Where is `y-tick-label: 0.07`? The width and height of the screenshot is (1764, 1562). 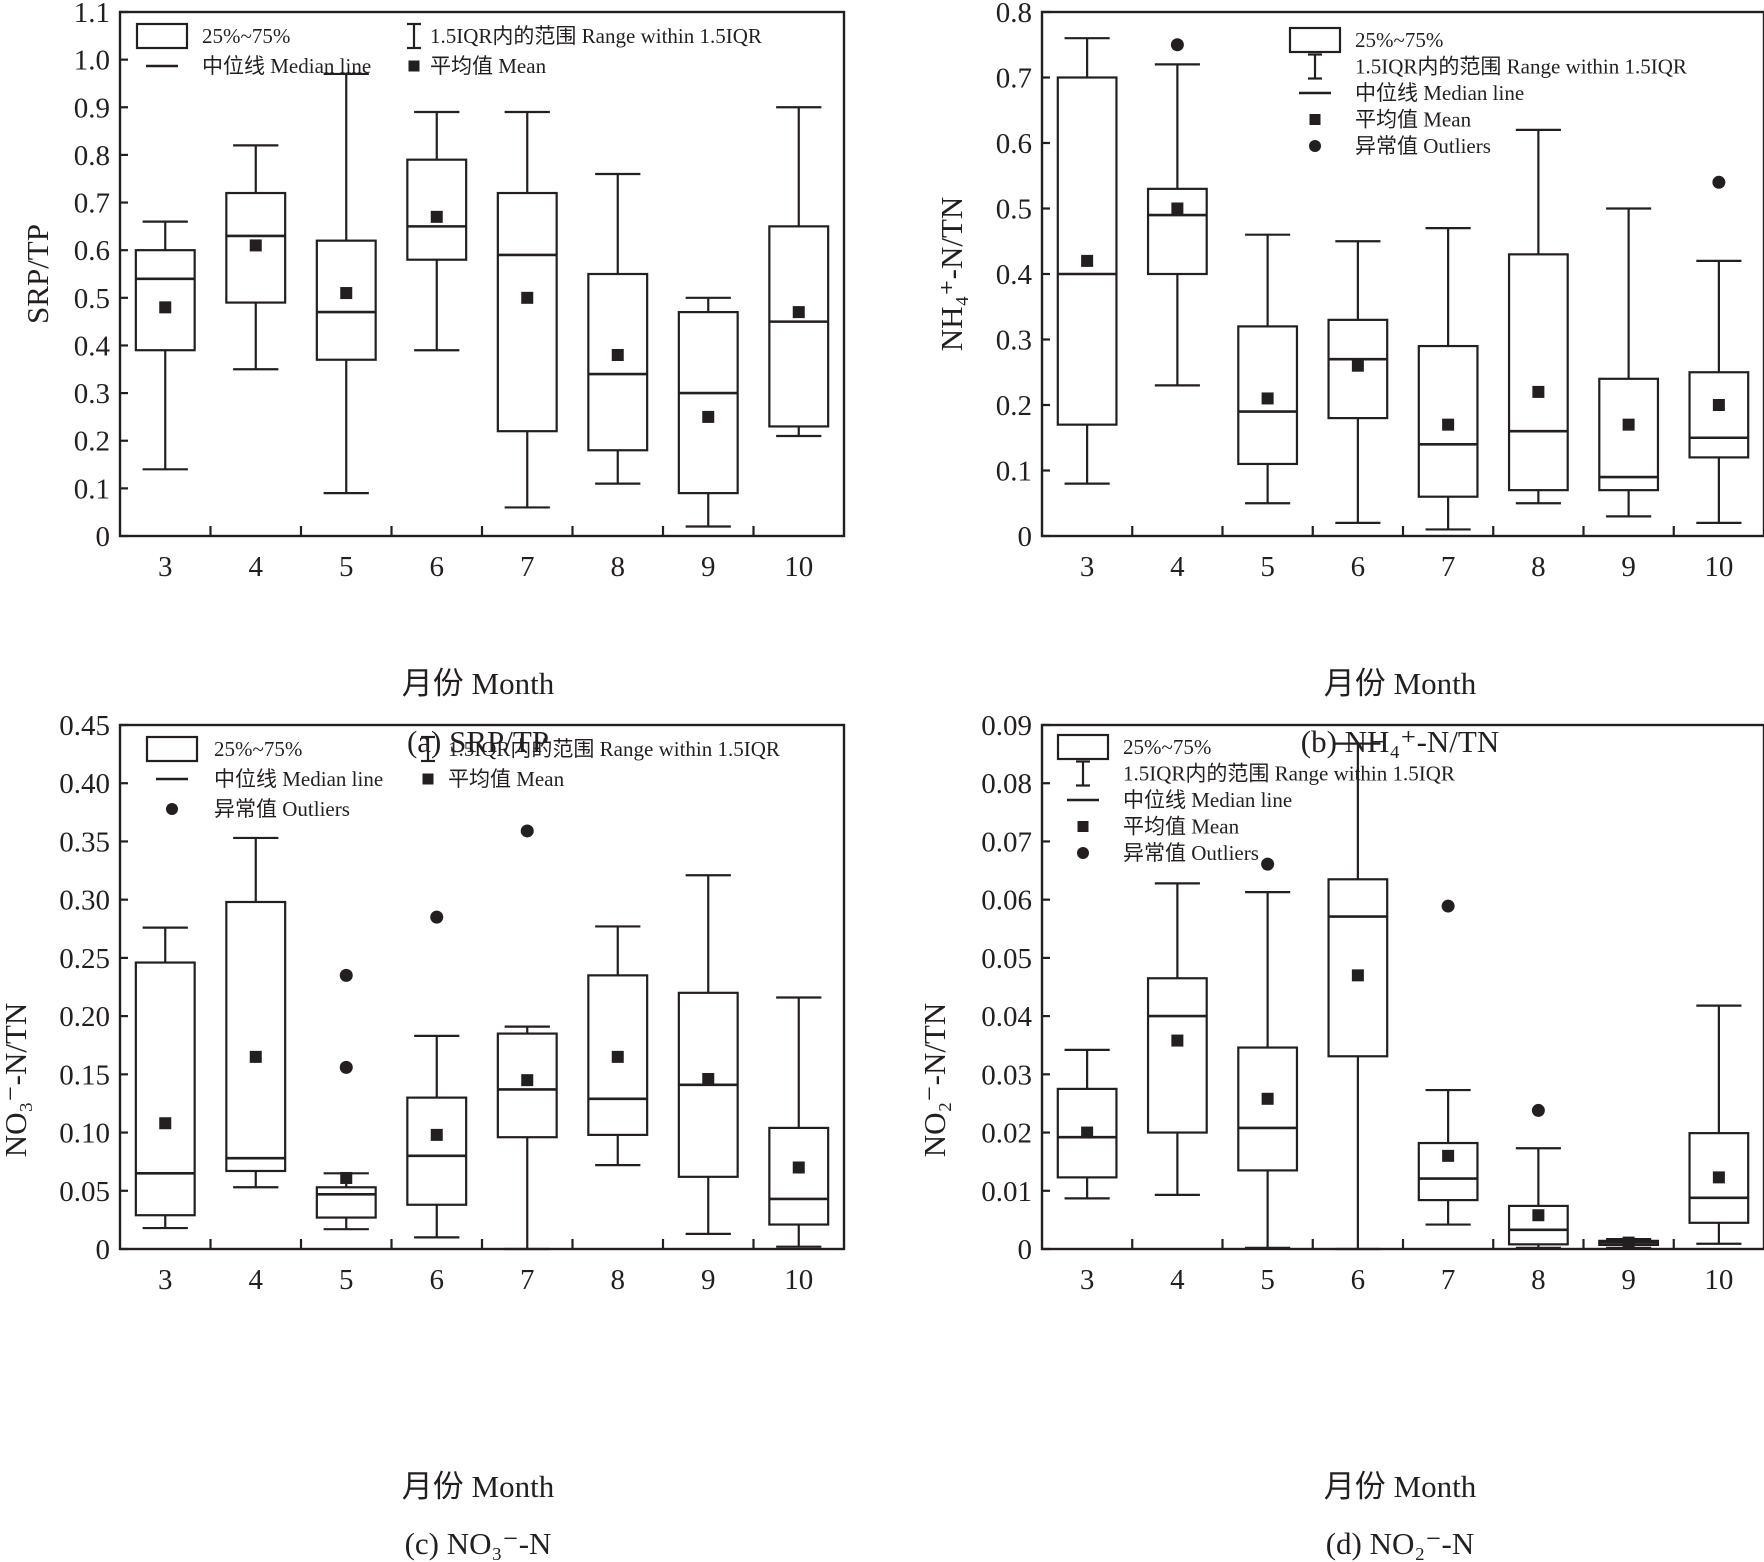 y-tick-label: 0.07 is located at coordinates (1006, 842).